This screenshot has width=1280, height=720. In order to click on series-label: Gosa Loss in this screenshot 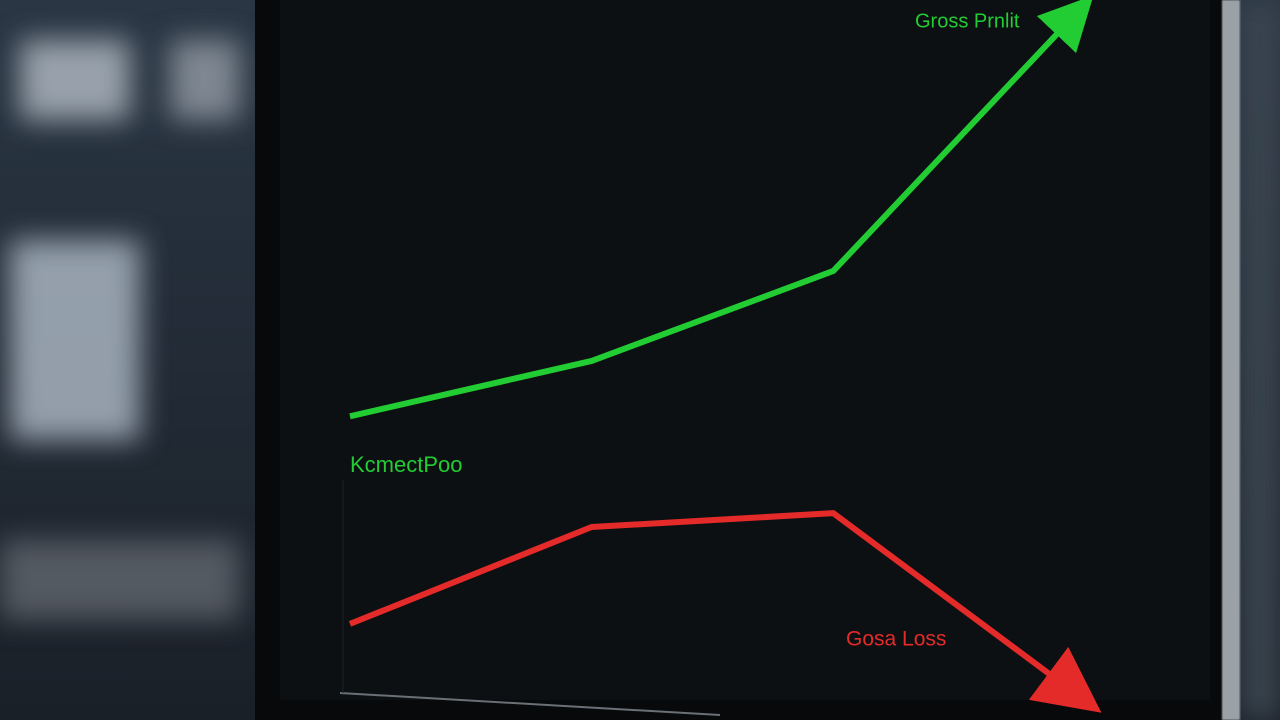, I will do `click(896, 639)`.